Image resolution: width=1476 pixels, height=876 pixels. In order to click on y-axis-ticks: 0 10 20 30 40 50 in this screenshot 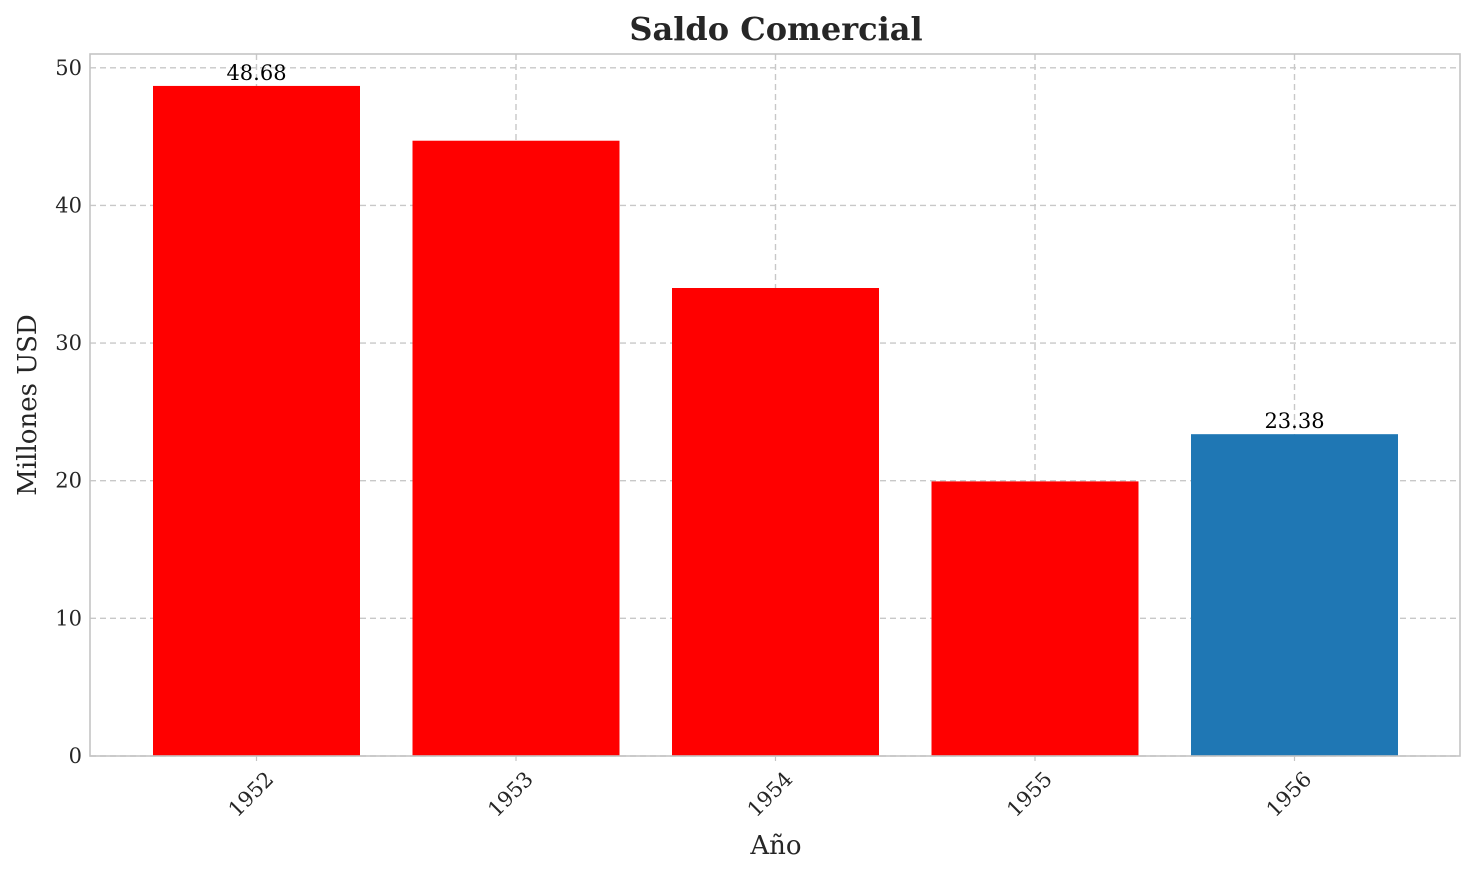, I will do `click(68, 412)`.